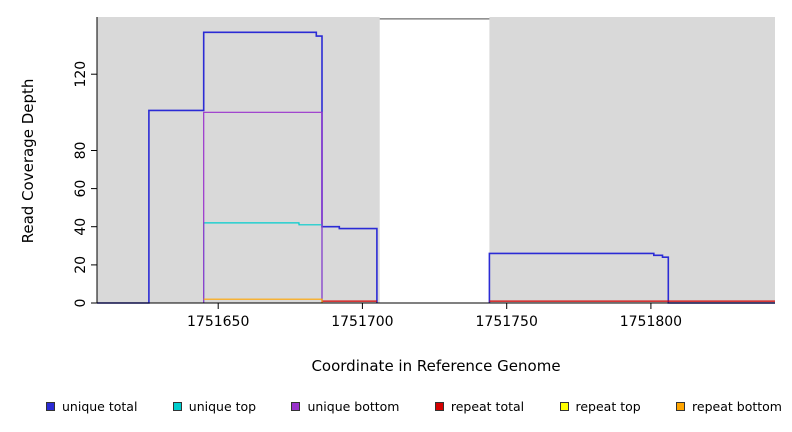 The image size is (792, 432). What do you see at coordinates (81, 151) in the screenshot?
I see `y-tick-label: 80` at bounding box center [81, 151].